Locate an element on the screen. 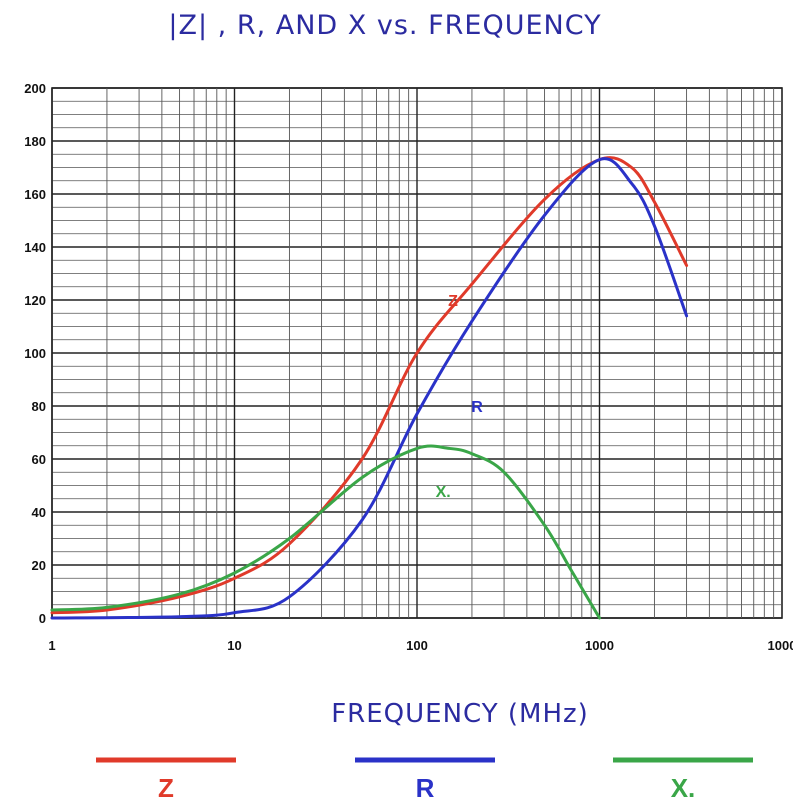 The image size is (793, 800). y-tick-label: 140 is located at coordinates (35, 247).